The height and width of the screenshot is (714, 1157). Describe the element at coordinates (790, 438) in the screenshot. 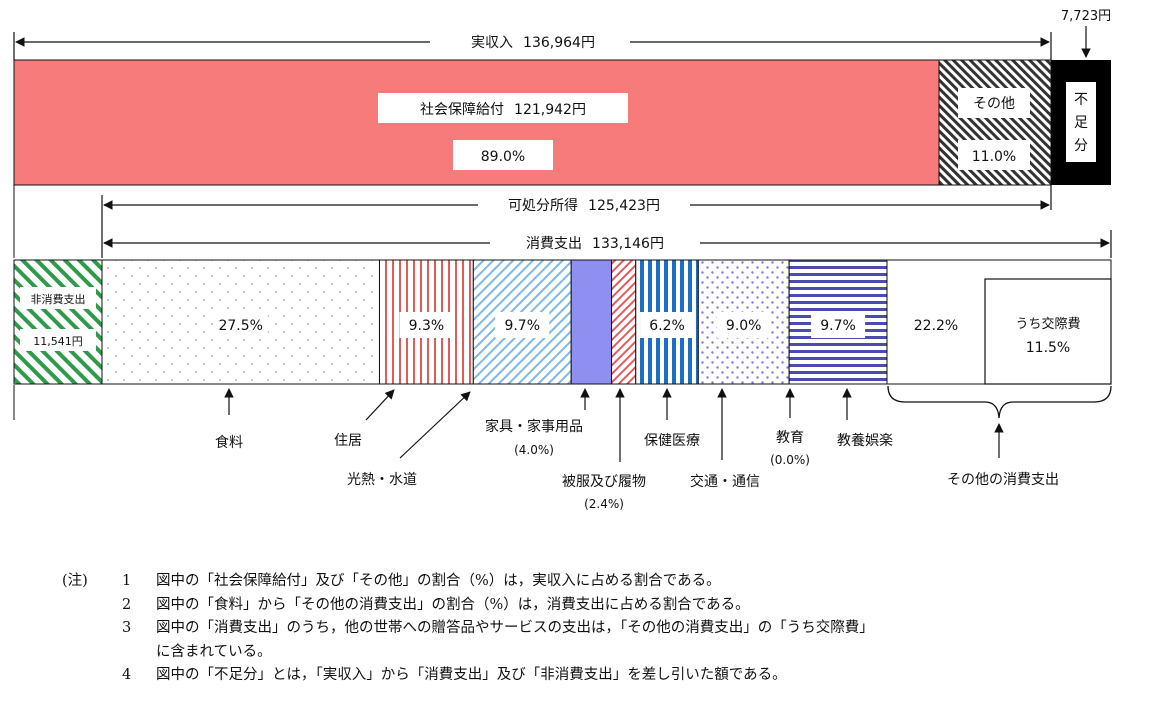

I see `label-education: 教育` at that location.